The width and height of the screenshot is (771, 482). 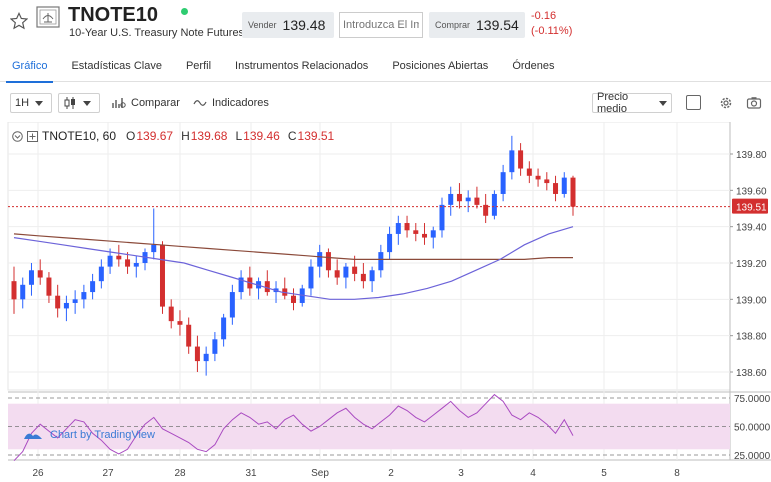 What do you see at coordinates (440, 66) in the screenshot?
I see `tab-posiciones-abiertas: Posiciones Abiertas` at bounding box center [440, 66].